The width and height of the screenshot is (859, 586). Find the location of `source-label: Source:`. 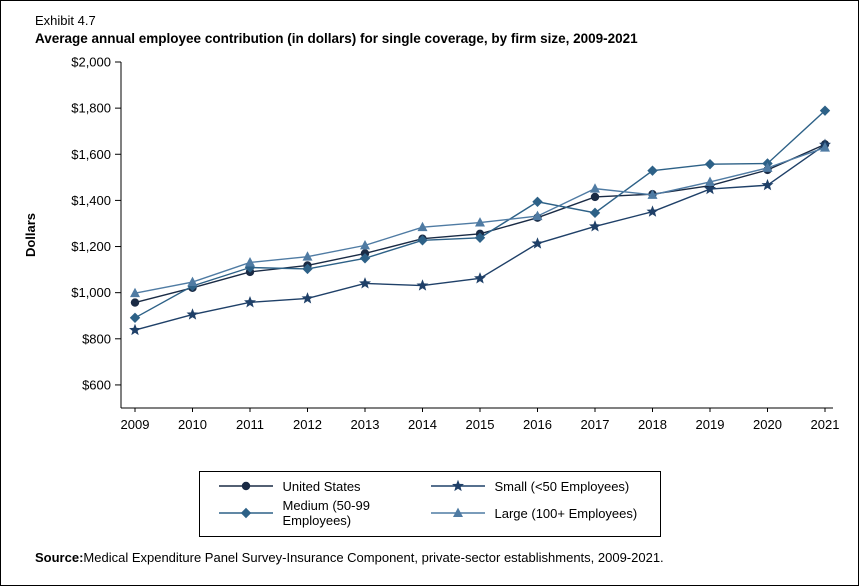

source-label: Source: is located at coordinates (59, 557).